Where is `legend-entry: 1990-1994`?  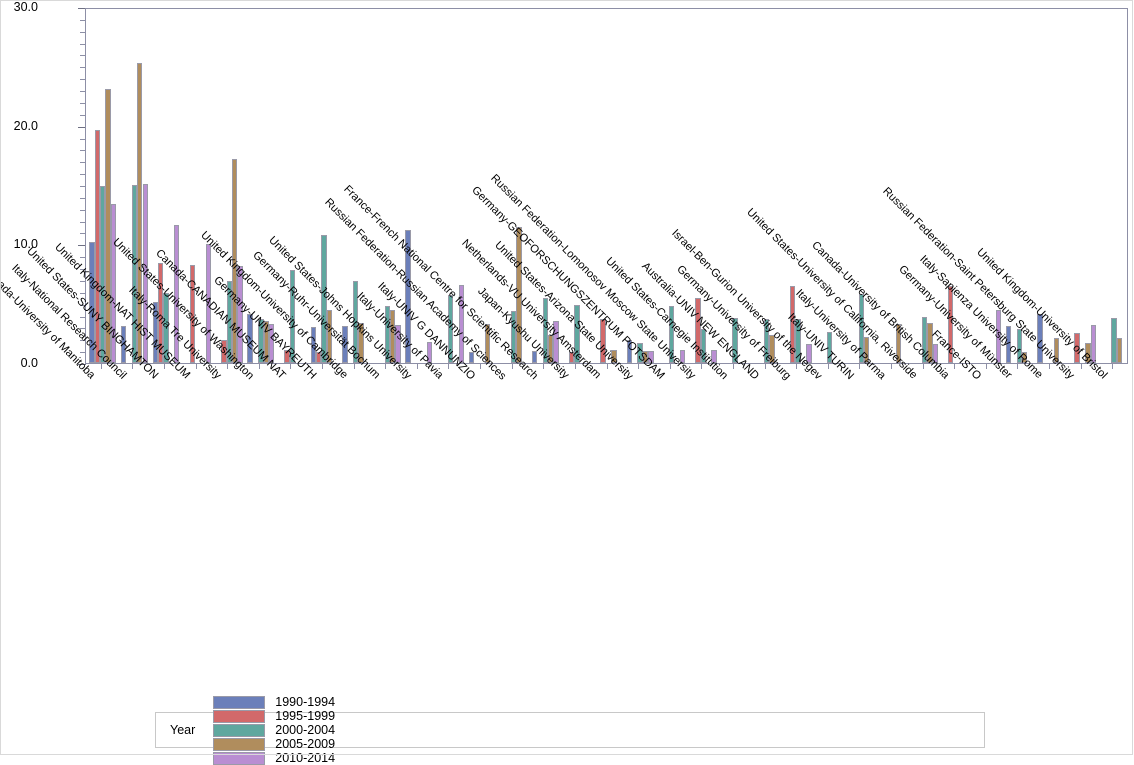 legend-entry: 1990-1994 is located at coordinates (274, 702).